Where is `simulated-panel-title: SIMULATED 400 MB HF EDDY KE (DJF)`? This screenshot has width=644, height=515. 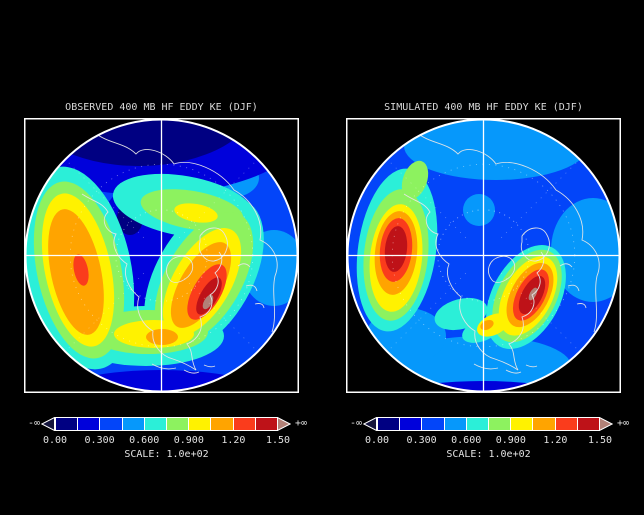
simulated-panel-title: SIMULATED 400 MB HF EDDY KE (DJF) is located at coordinates (483, 107).